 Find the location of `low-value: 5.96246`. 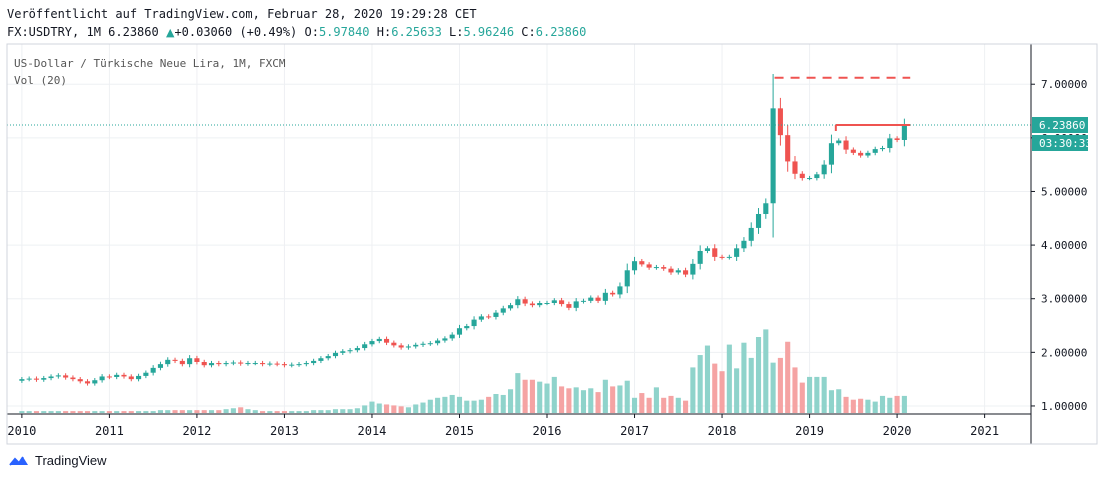

low-value: 5.96246 is located at coordinates (489, 32).